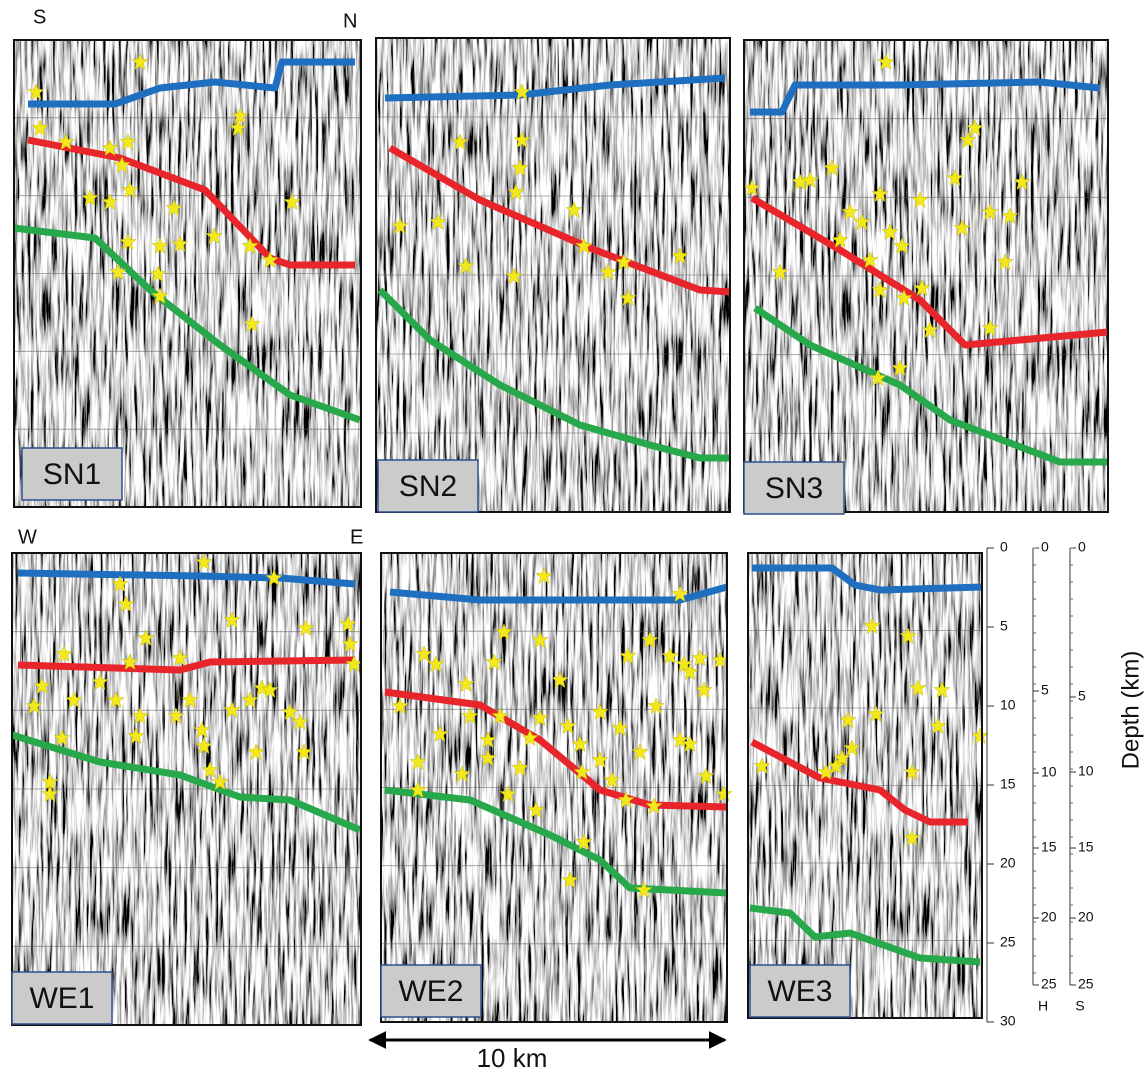 This screenshot has width=1147, height=1075. I want to click on seismic-panel: SN1, so click(187, 273).